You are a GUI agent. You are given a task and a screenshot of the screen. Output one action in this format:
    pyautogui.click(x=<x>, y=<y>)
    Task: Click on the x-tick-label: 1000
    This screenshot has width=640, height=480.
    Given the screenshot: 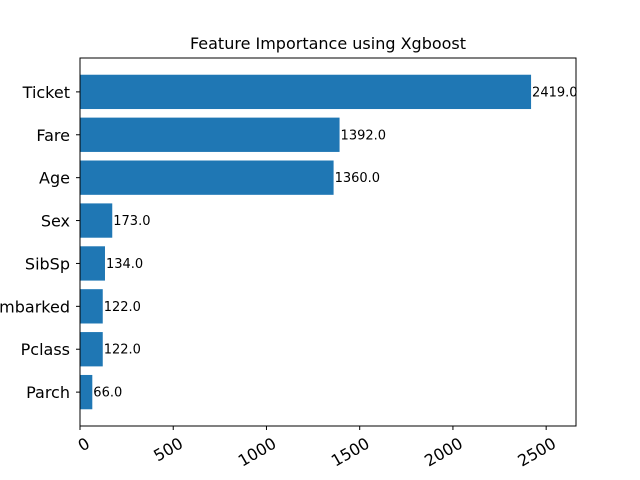 What is the action you would take?
    pyautogui.click(x=257, y=452)
    